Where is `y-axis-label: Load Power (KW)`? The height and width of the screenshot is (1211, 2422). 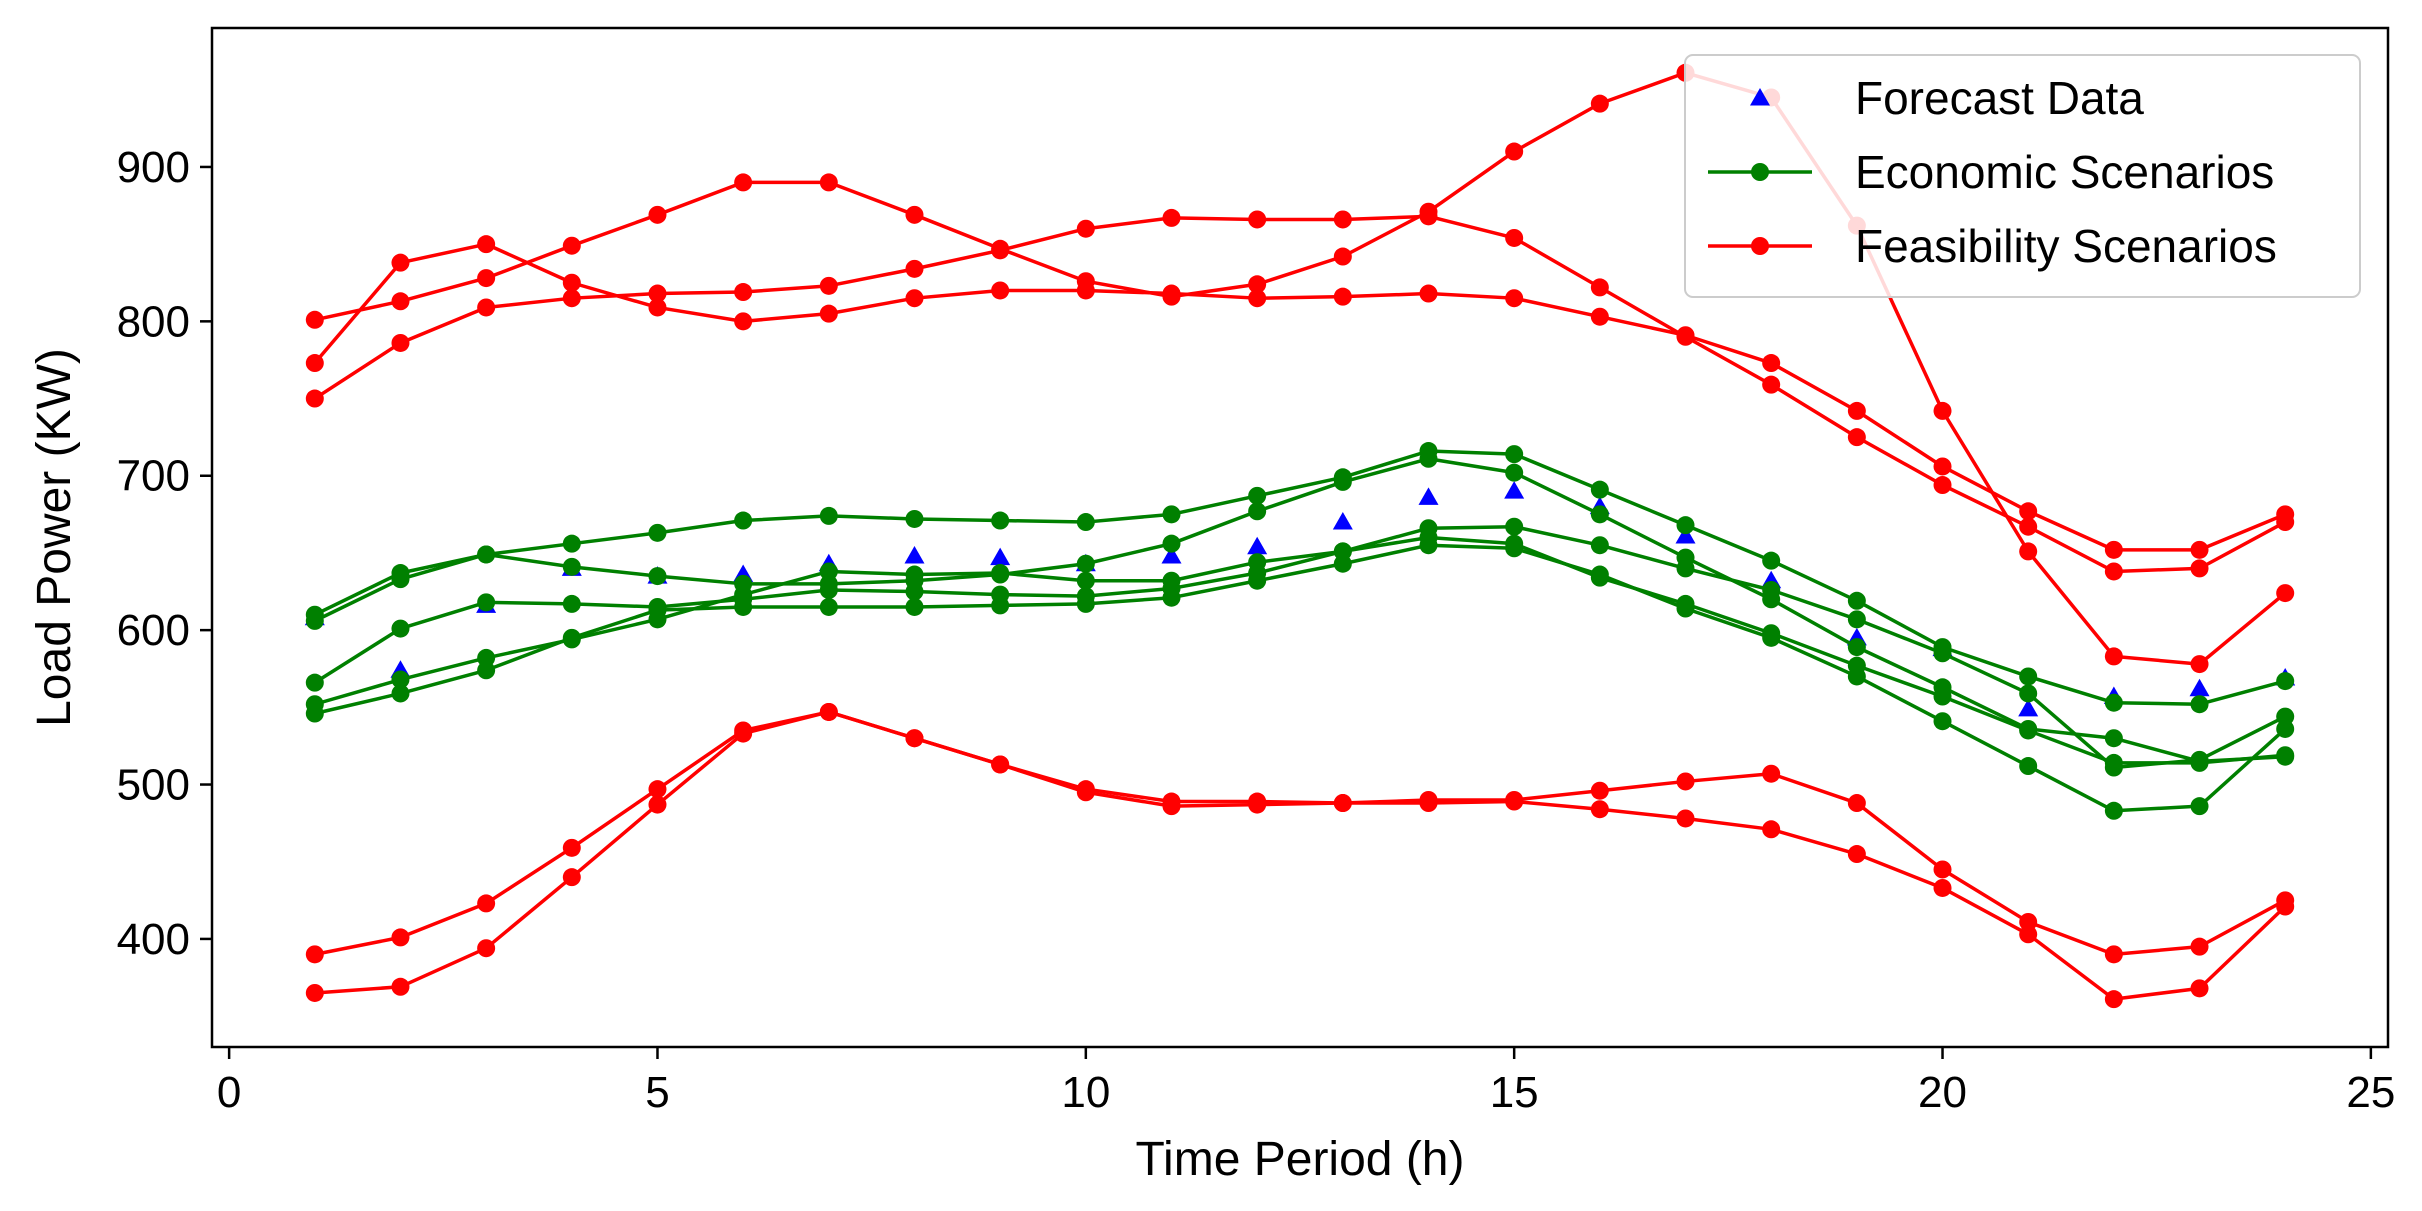 y-axis-label: Load Power (KW) is located at coordinates (54, 537).